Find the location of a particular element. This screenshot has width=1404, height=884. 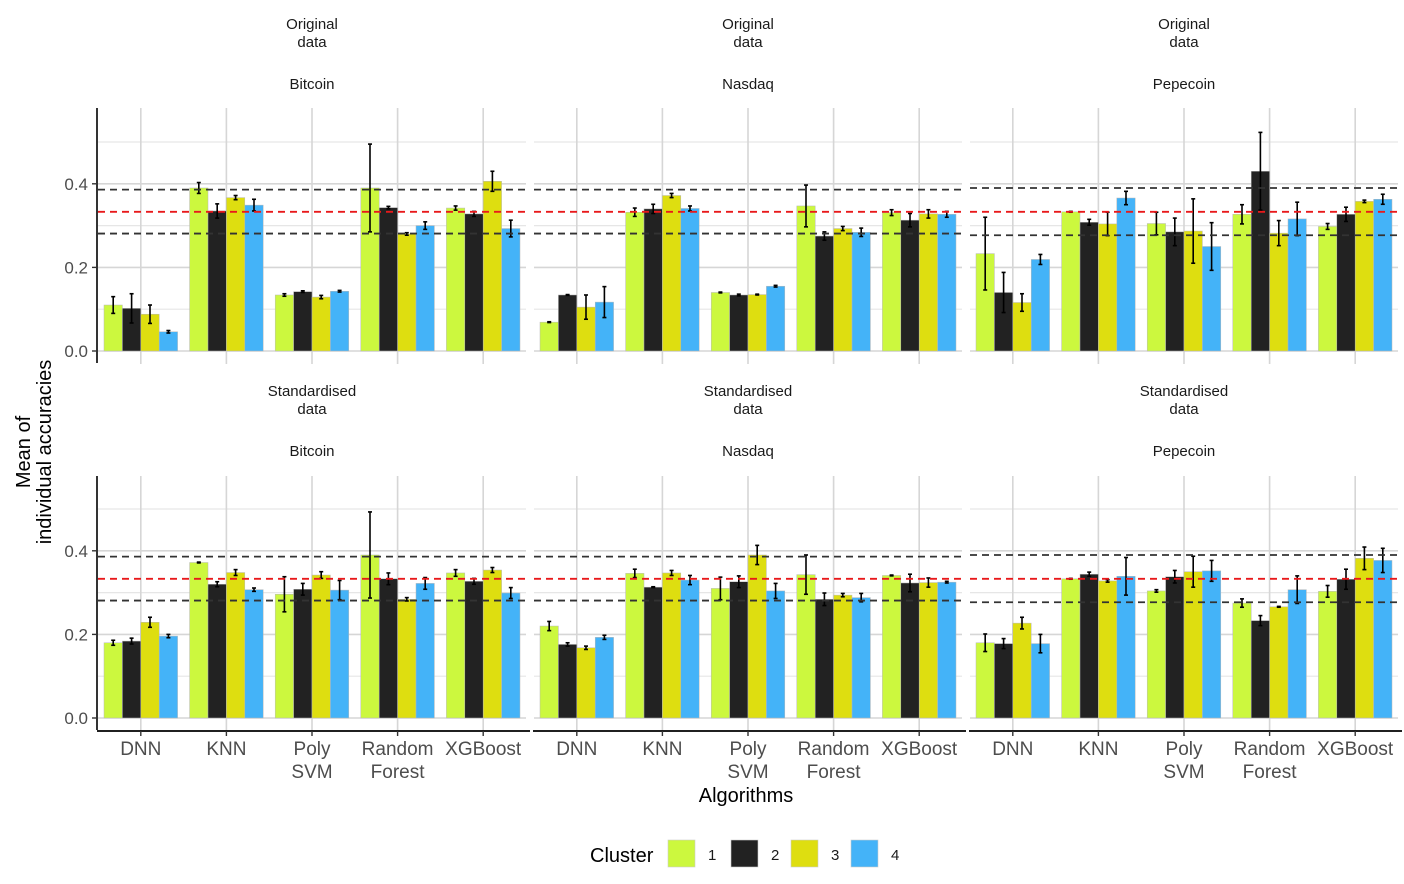

panel-bitcoin-original: Original data Bitcoin 0.0 0.2 0.4 is located at coordinates (295, 190).